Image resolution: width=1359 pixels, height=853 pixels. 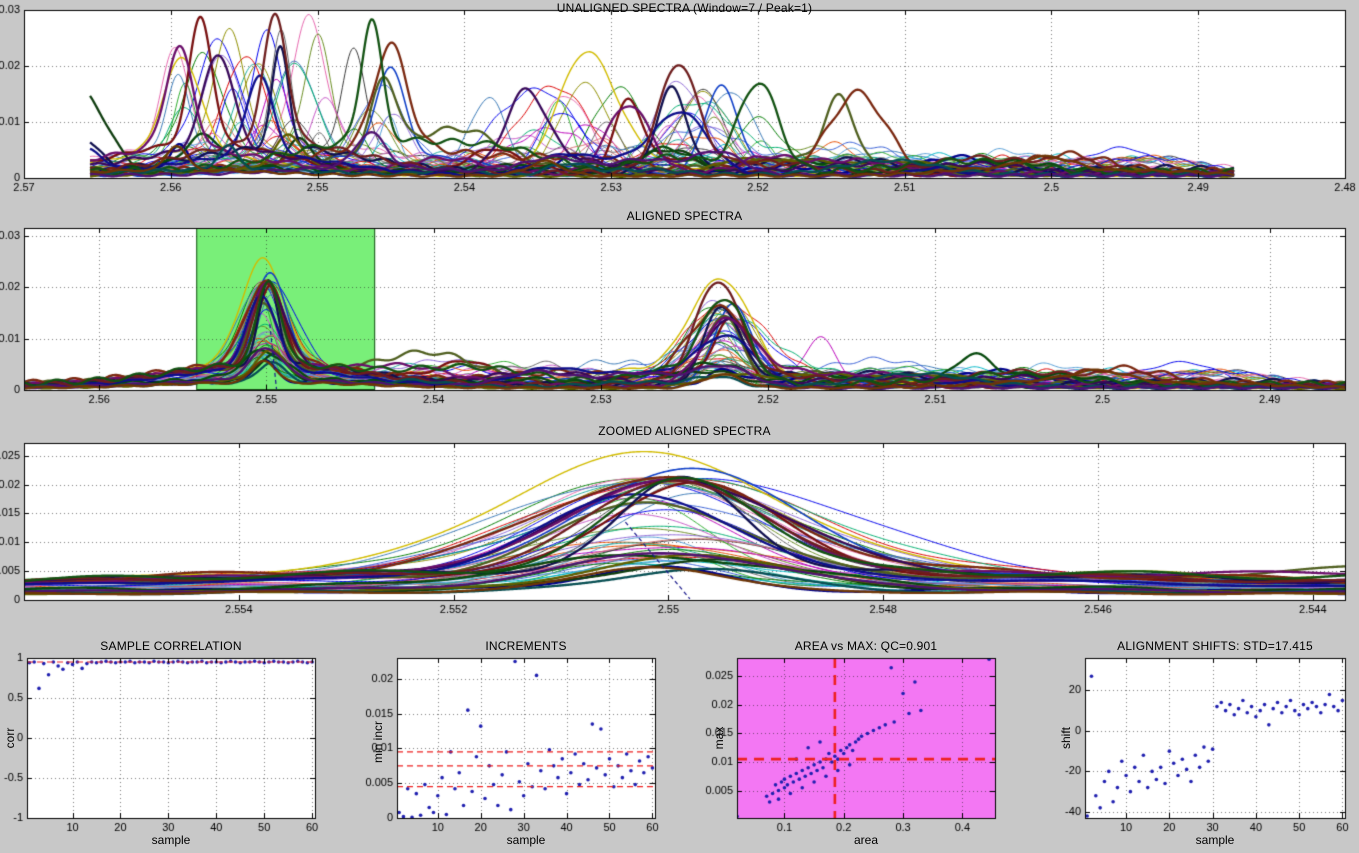 I want to click on alignment-shifts-title: ALIGNMENT SHIFTS: STD=17.415, so click(x=1215, y=646).